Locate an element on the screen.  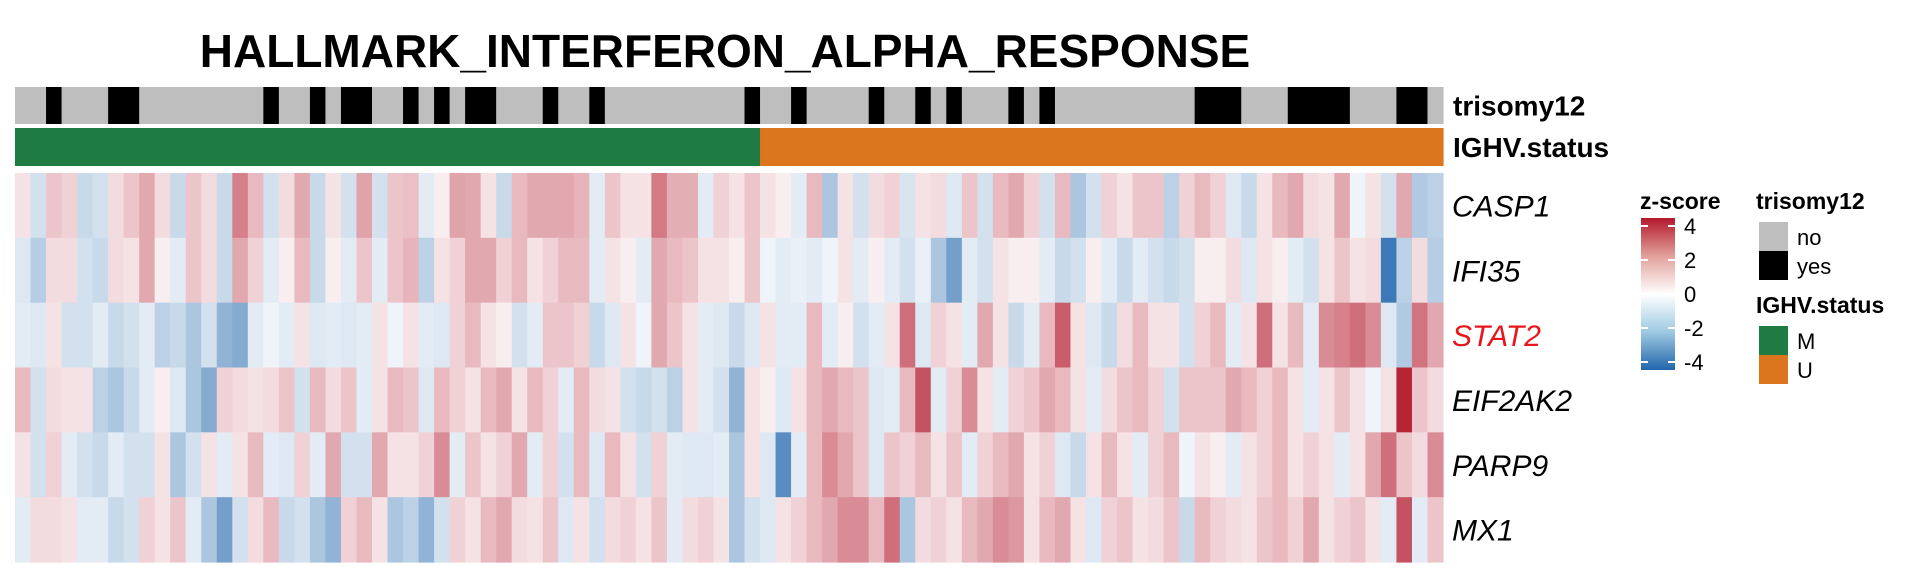
zscore-ticks: 4 2 0 -2 -4 is located at coordinates (1672, 294).